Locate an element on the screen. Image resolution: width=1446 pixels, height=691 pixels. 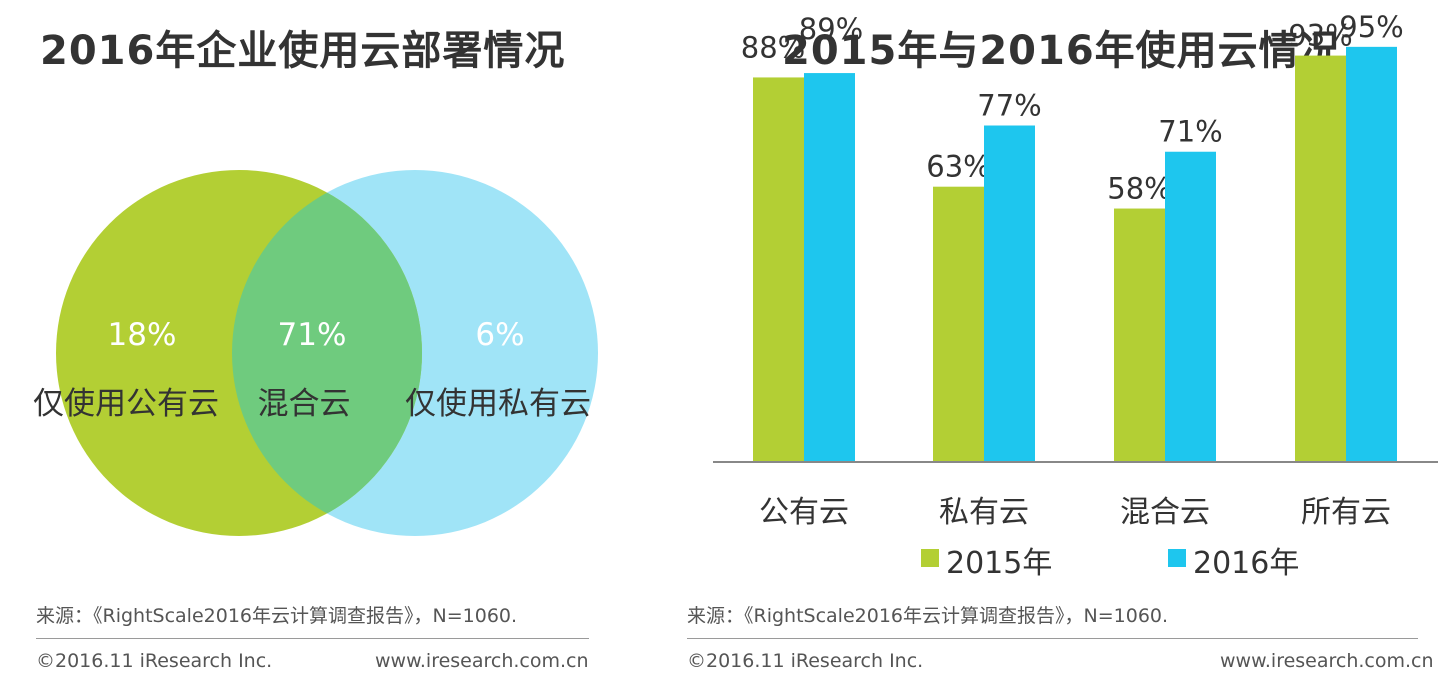
left-footer-divider is located at coordinates (312, 638).